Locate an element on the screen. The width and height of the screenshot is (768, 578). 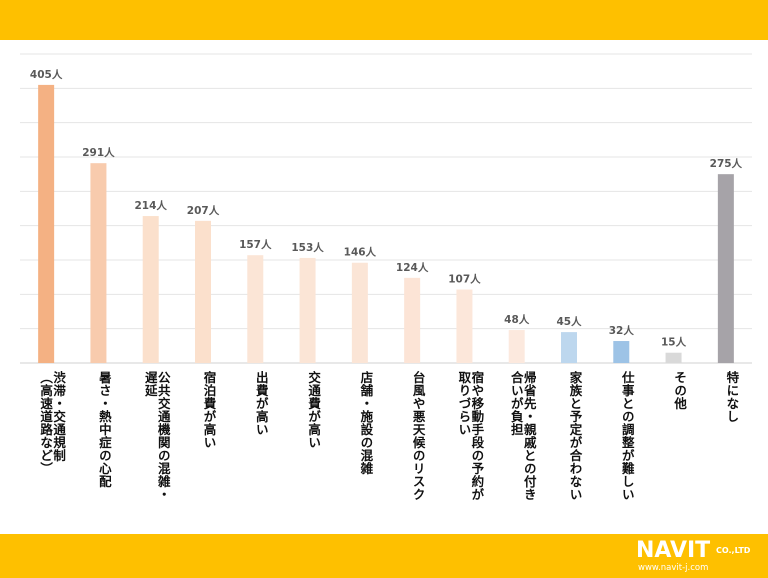
data-label: 124人 is located at coordinates (412, 267).